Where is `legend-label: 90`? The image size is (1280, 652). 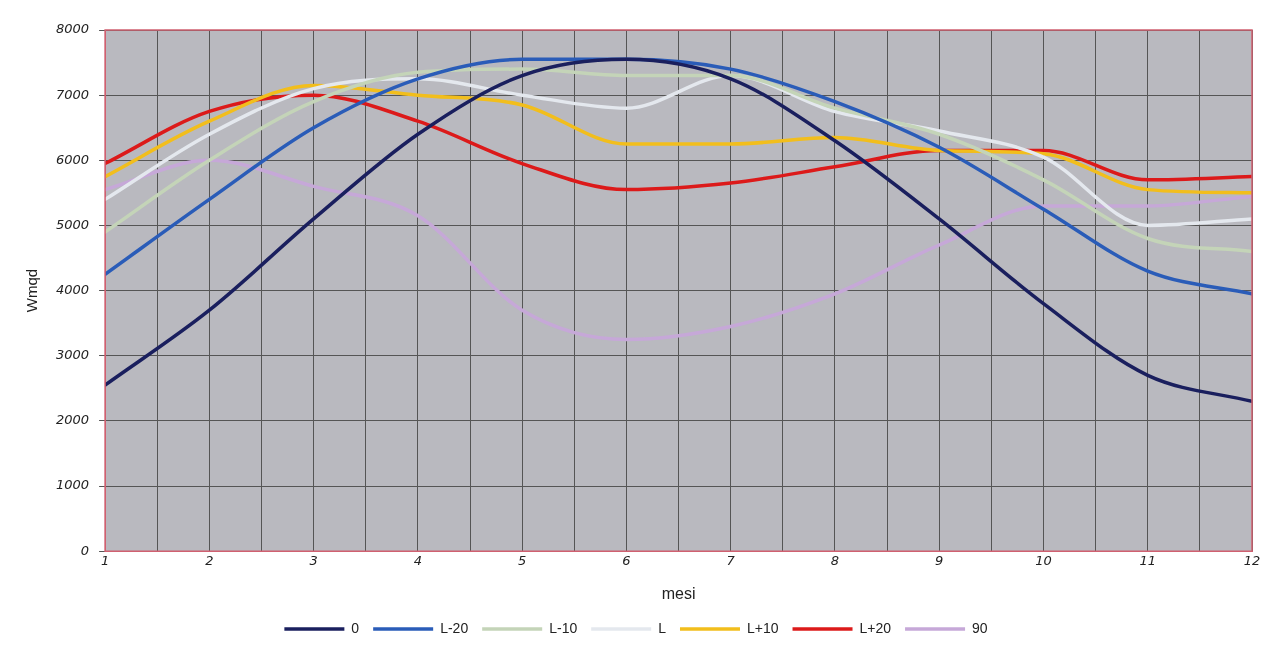
legend-label: 90 is located at coordinates (980, 627).